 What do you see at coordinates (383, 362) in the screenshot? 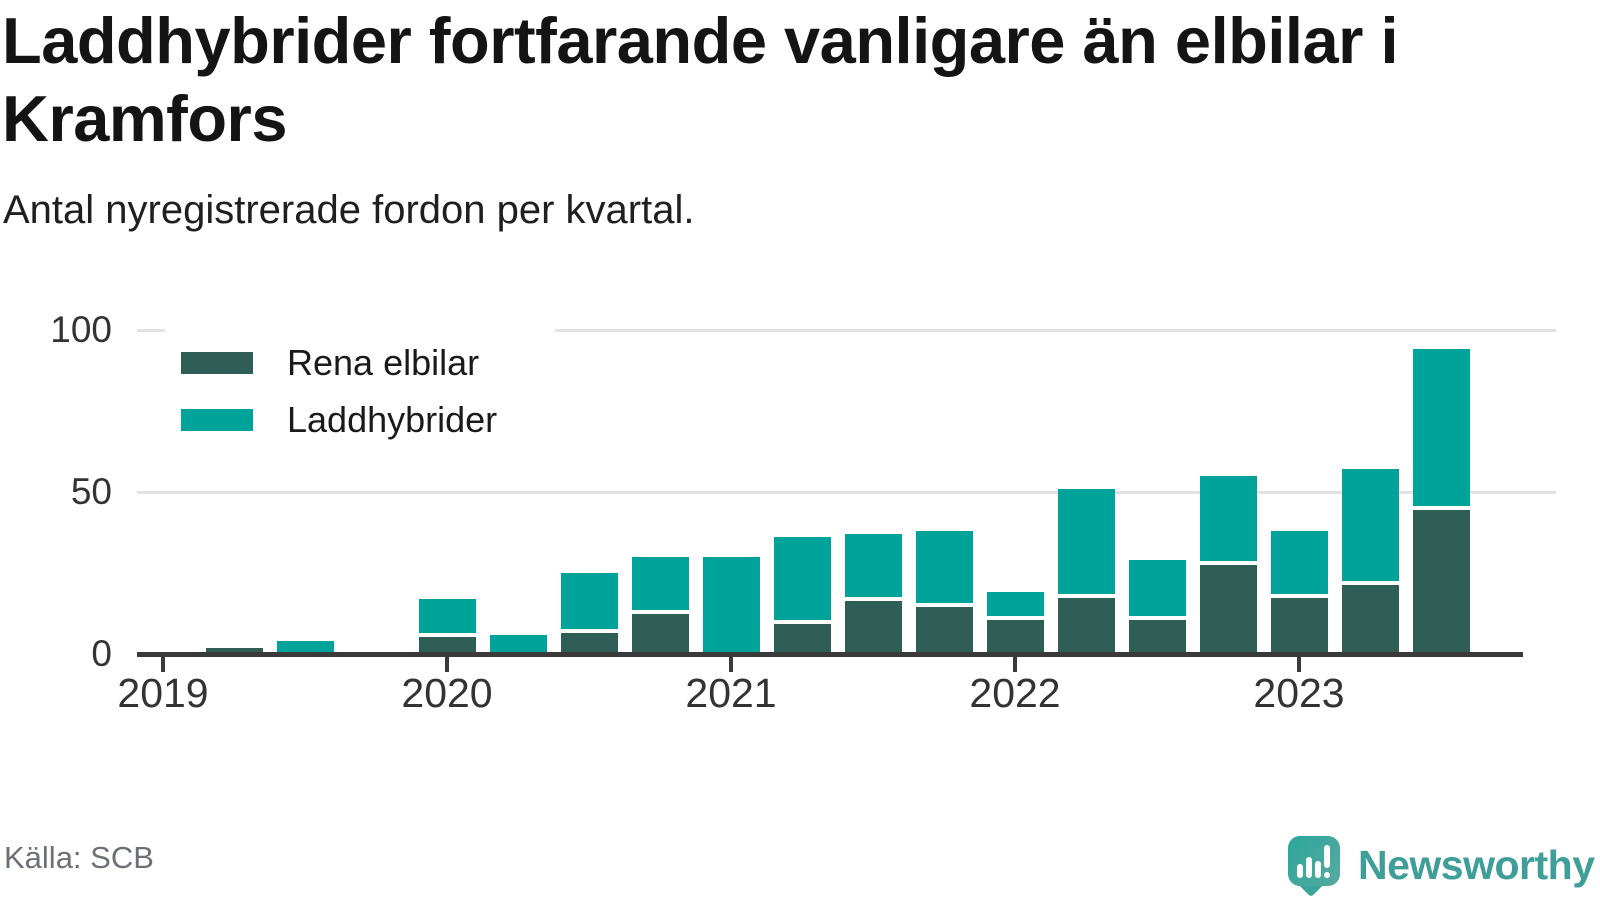
I see `legend-label: Rena elbilar` at bounding box center [383, 362].